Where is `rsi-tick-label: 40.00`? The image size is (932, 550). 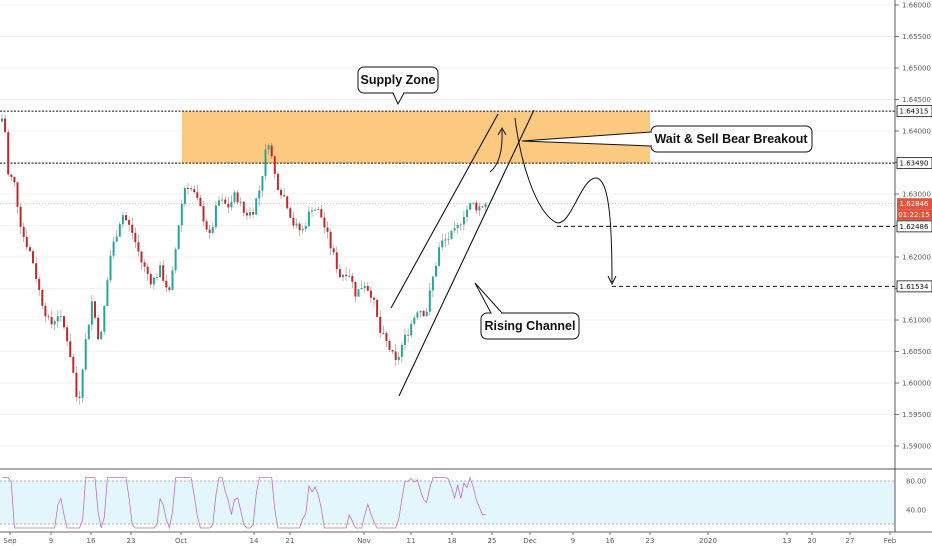
rsi-tick-label: 40.00 is located at coordinates (916, 511).